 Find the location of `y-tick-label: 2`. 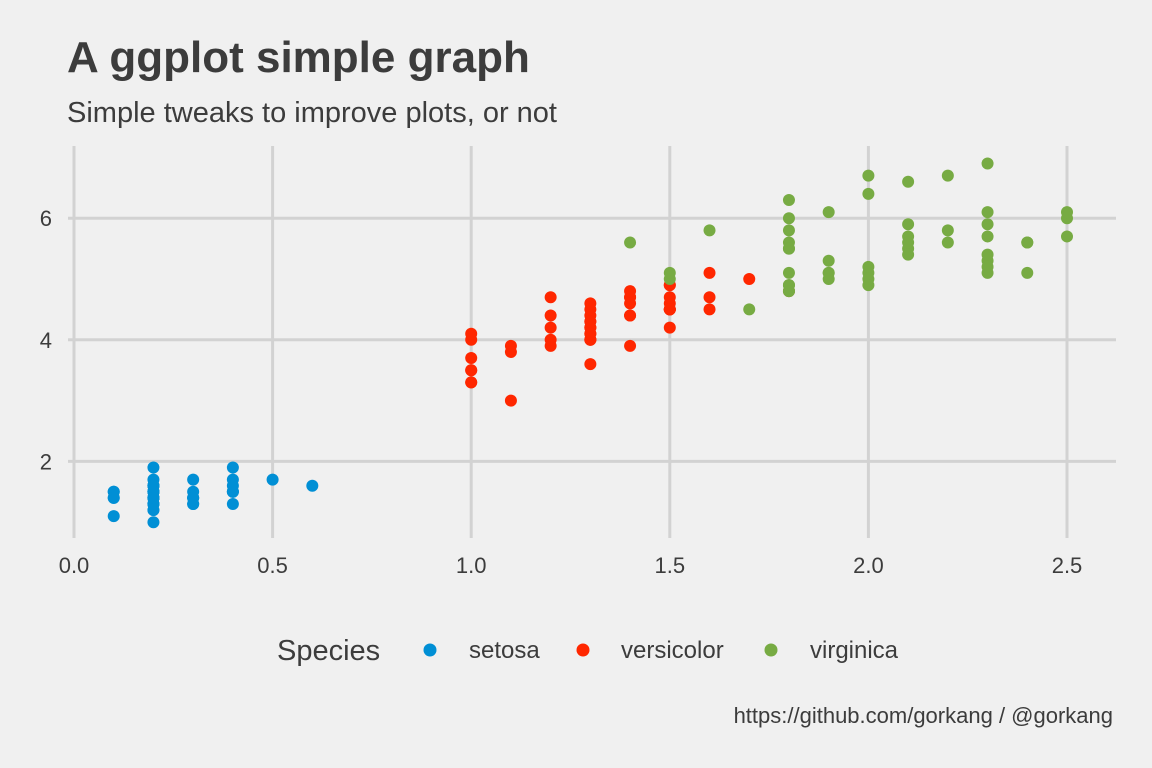

y-tick-label: 2 is located at coordinates (46, 461).